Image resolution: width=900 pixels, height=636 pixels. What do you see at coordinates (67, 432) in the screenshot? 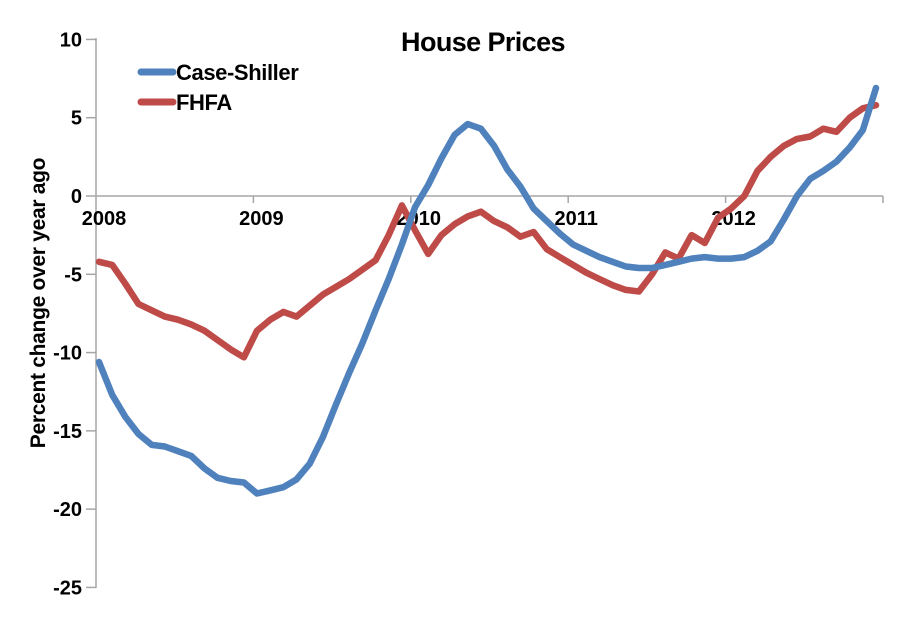
I see `y-tick-label: -15` at bounding box center [67, 432].